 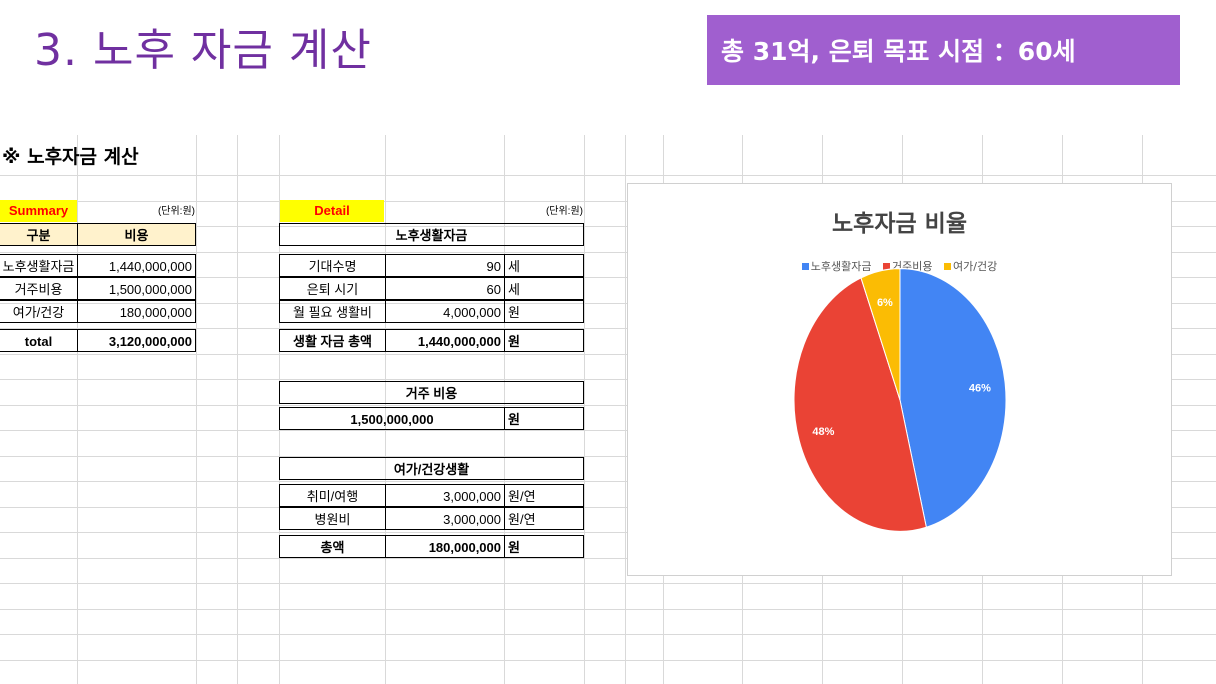 What do you see at coordinates (823, 432) in the screenshot?
I see `pie-data-label: 48%` at bounding box center [823, 432].